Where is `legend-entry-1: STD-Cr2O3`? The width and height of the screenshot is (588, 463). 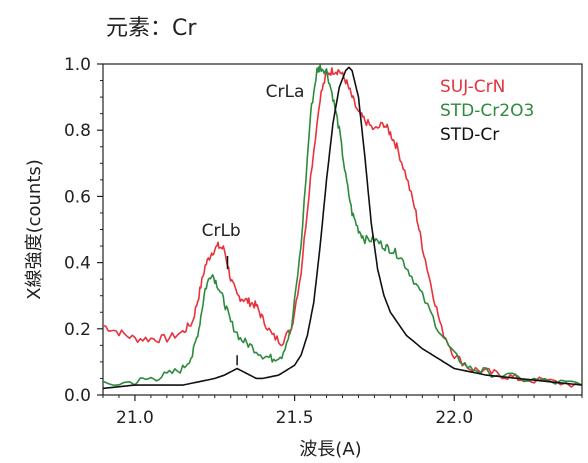 legend-entry-1: STD-Cr2O3 is located at coordinates (487, 111).